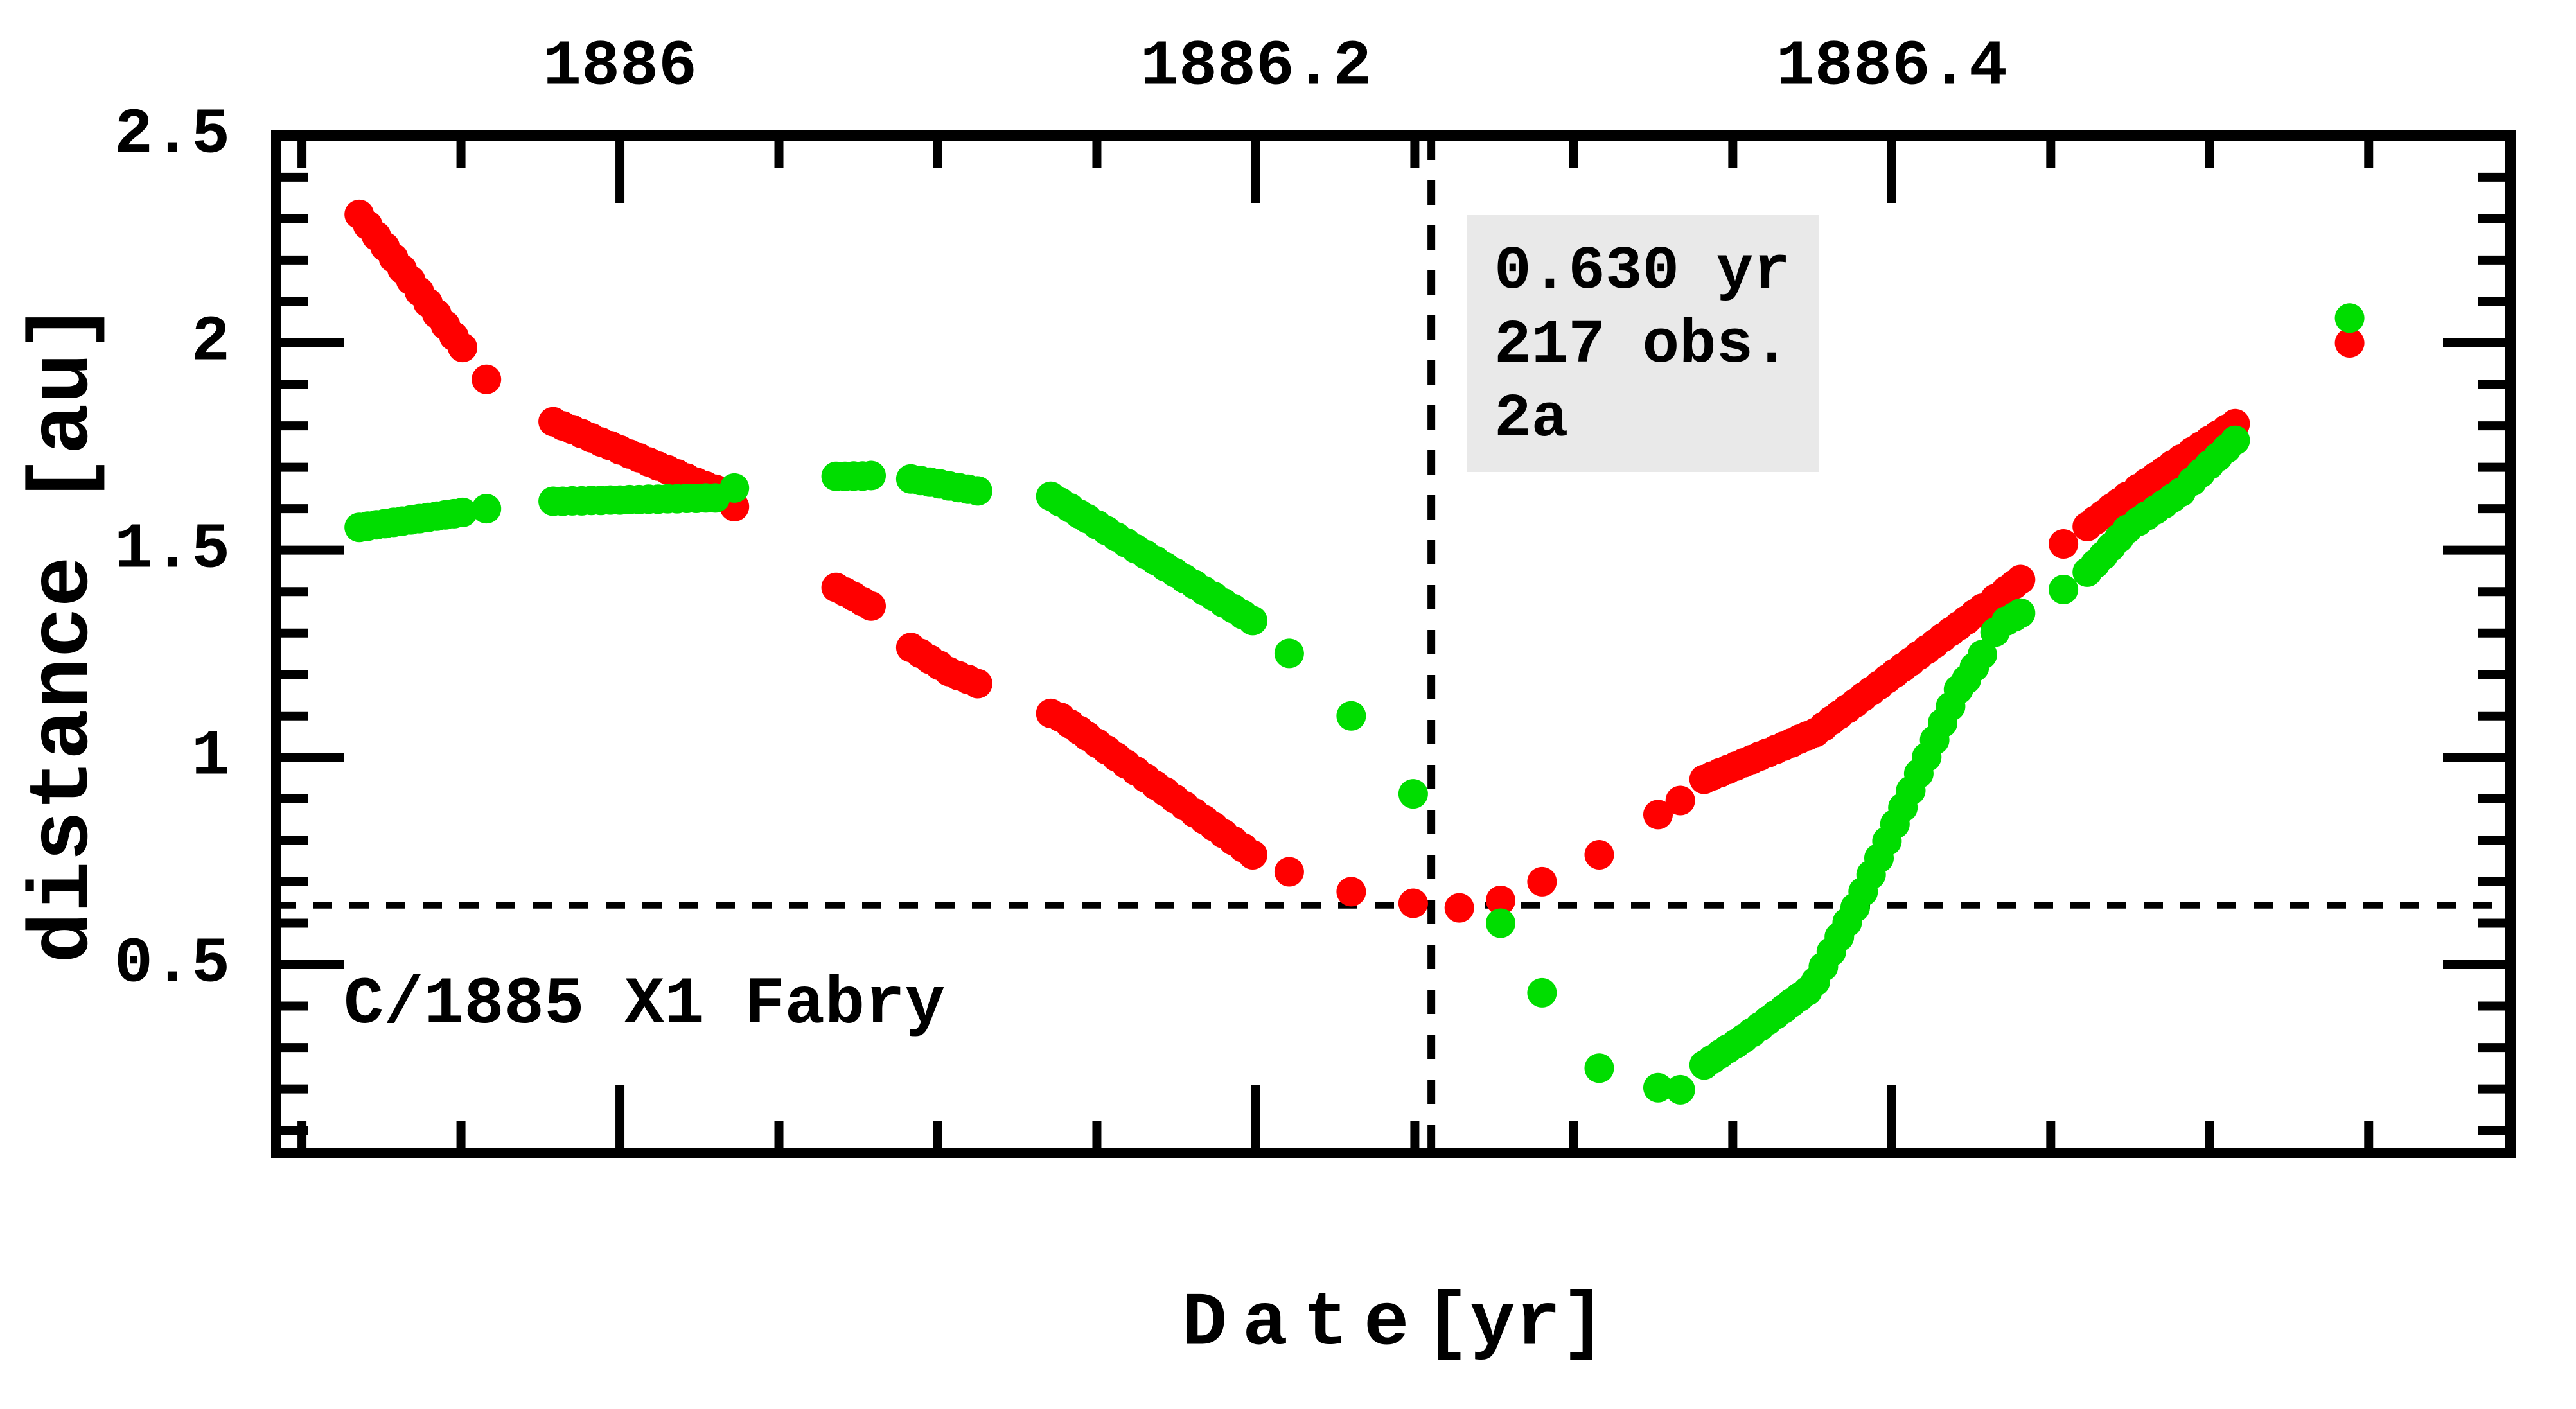 The height and width of the screenshot is (1409, 2576). Describe the element at coordinates (1642, 271) in the screenshot. I see `info-line-period: 0.630 yr` at that location.